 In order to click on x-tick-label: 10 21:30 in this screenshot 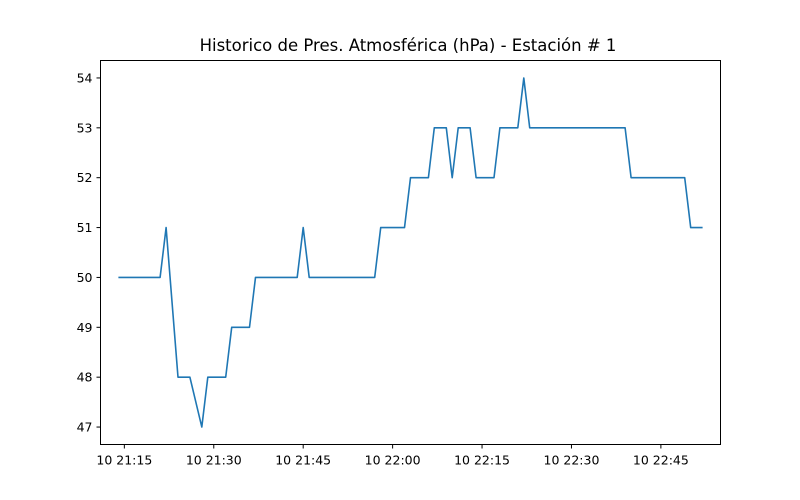, I will do `click(214, 460)`.